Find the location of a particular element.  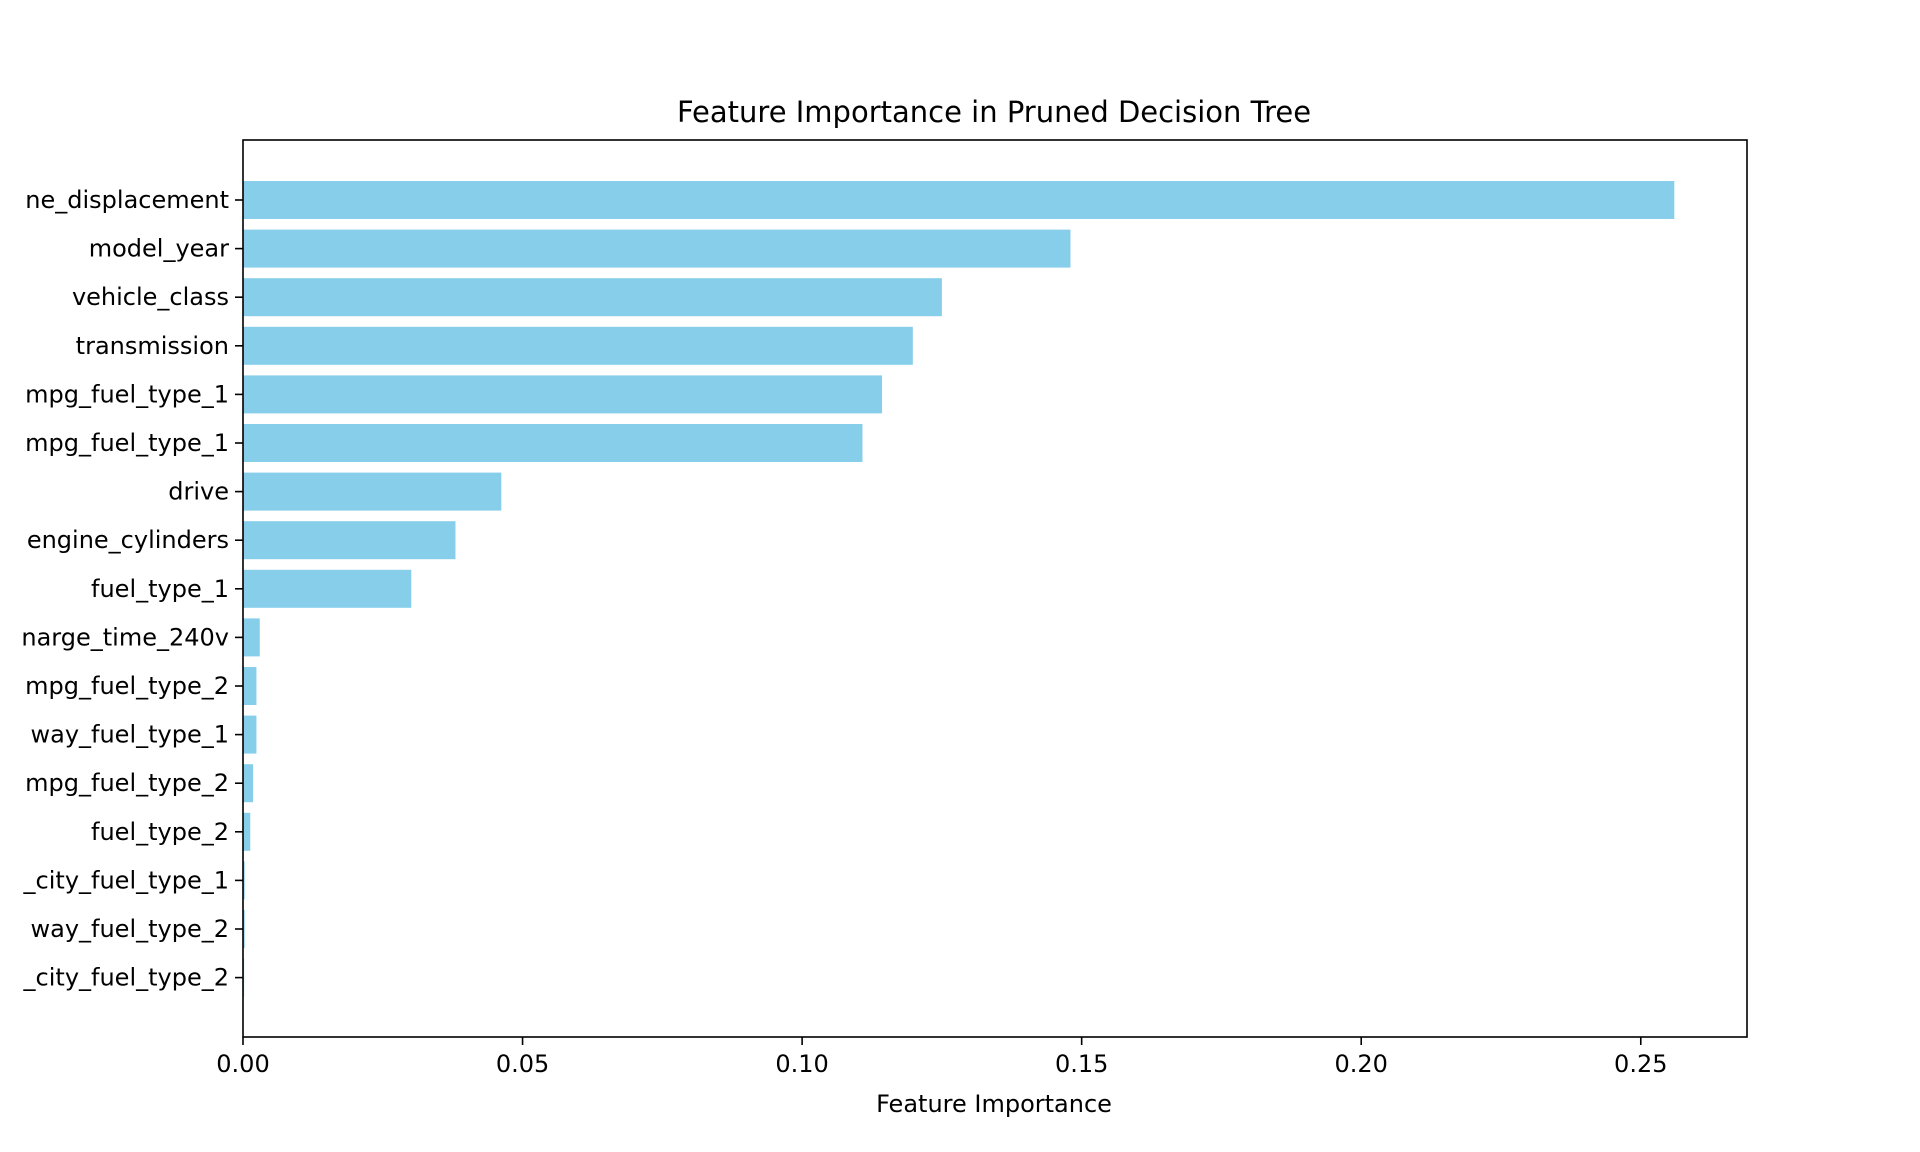

y-tick-label-9: narge_time_240v is located at coordinates (125, 637).